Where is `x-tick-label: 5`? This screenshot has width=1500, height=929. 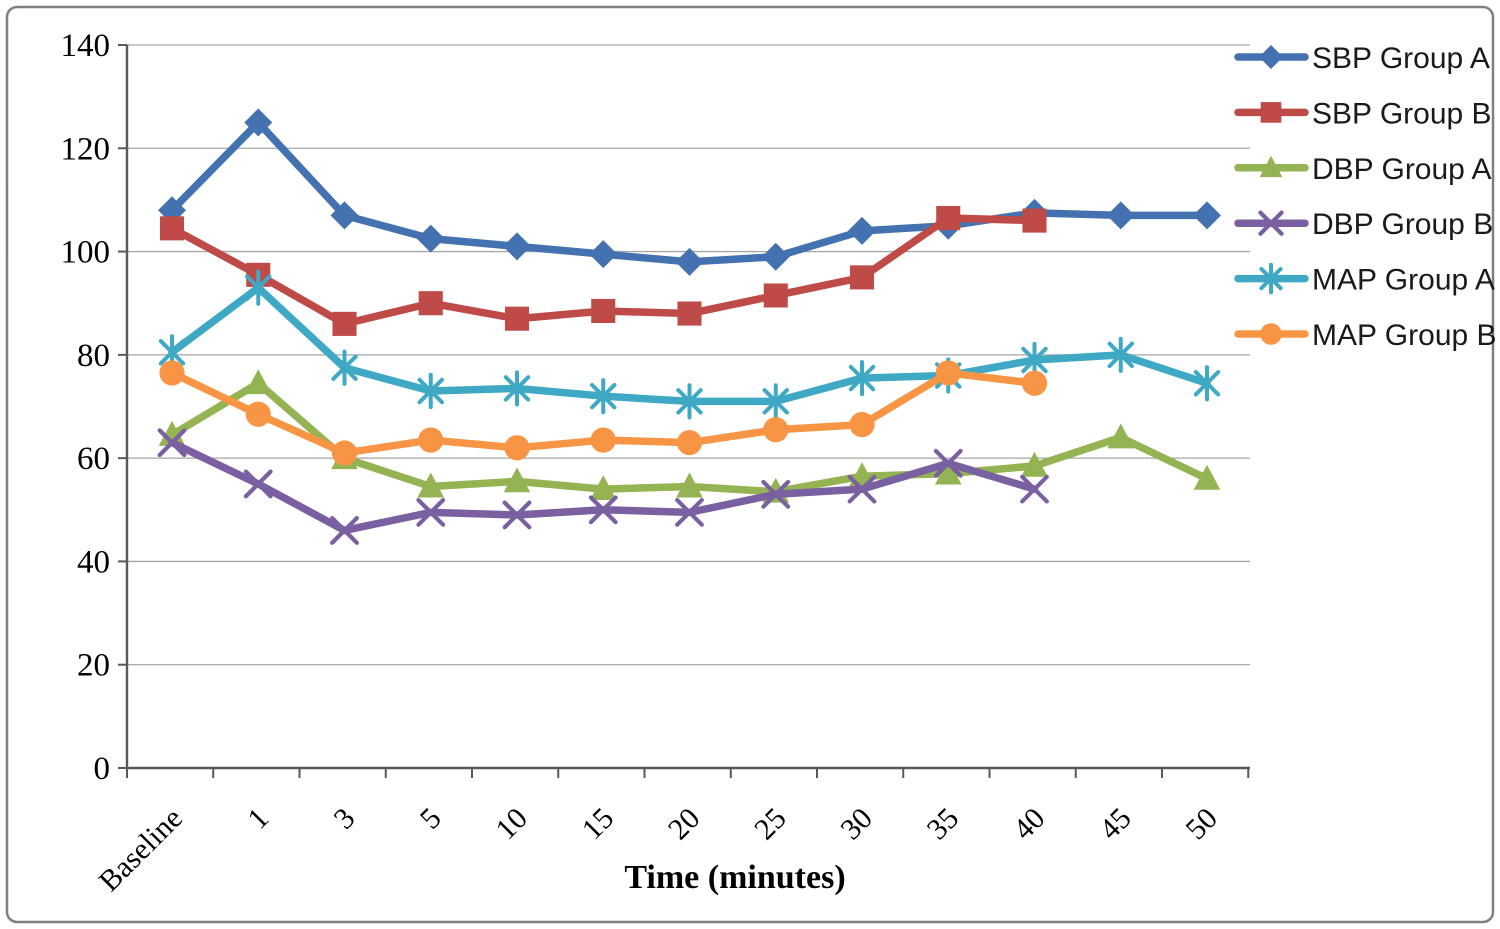 x-tick-label: 5 is located at coordinates (431, 819).